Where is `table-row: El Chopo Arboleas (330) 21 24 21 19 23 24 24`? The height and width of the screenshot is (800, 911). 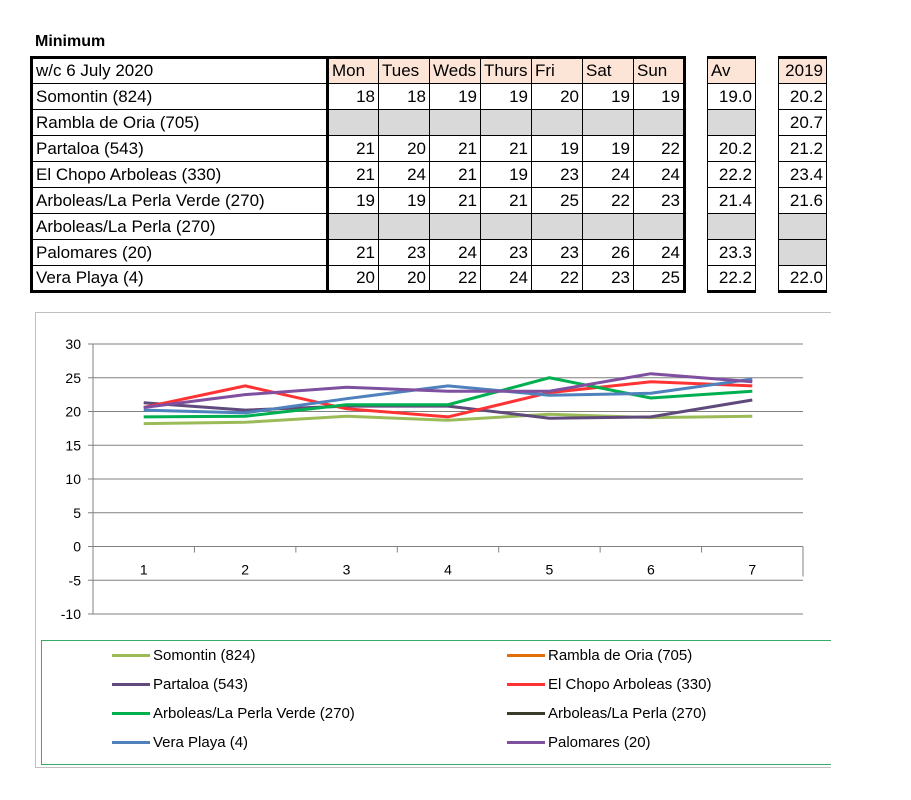 table-row: El Chopo Arboleas (330) 21 24 21 19 23 24 24 is located at coordinates (358, 174).